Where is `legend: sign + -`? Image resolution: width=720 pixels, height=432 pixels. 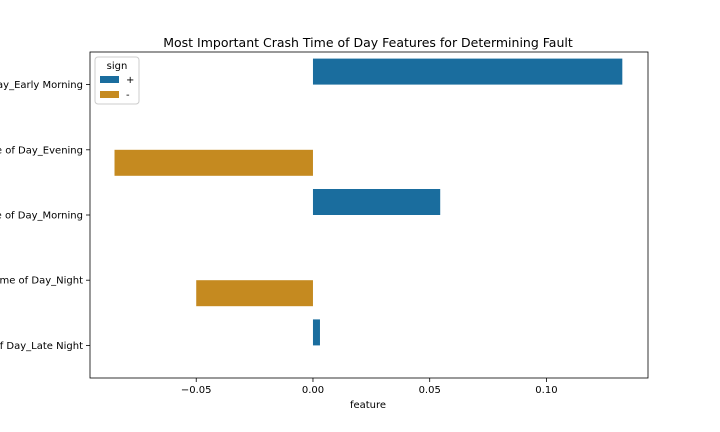
legend: sign + - is located at coordinates (117, 80).